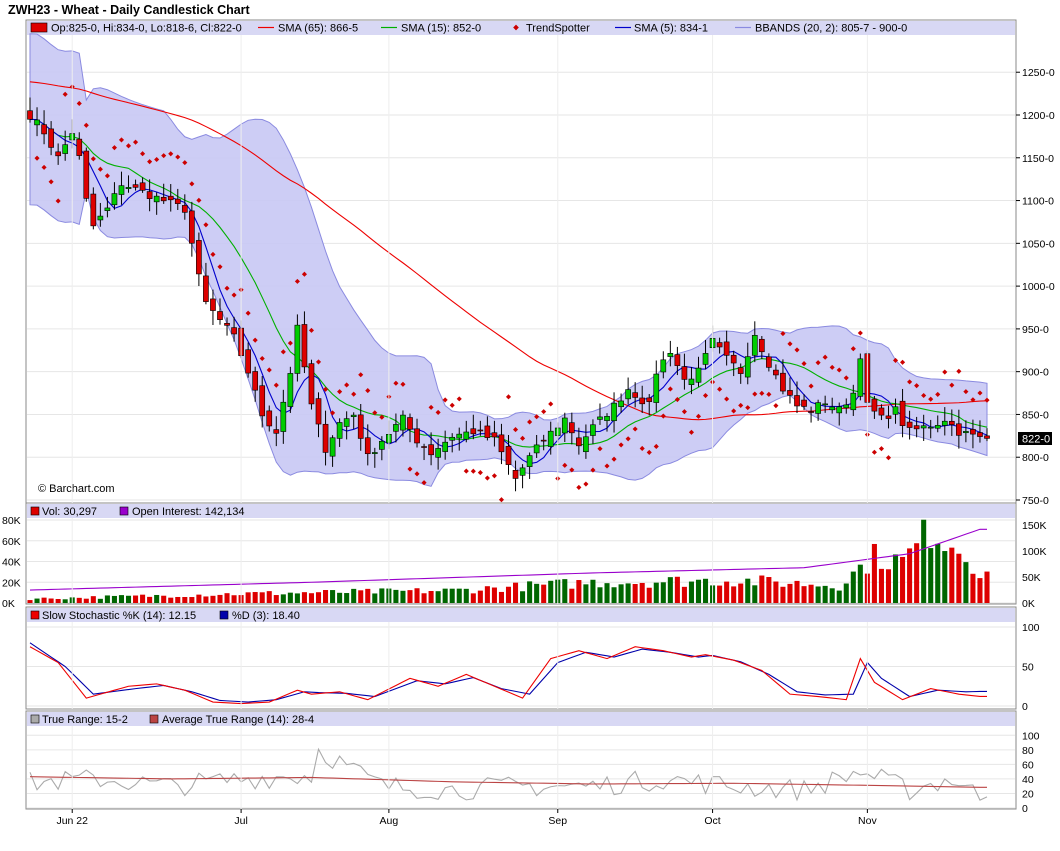 The width and height of the screenshot is (1060, 851). What do you see at coordinates (238, 720) in the screenshot?
I see `atr-legend-label: Average True Range (14): 28-4` at bounding box center [238, 720].